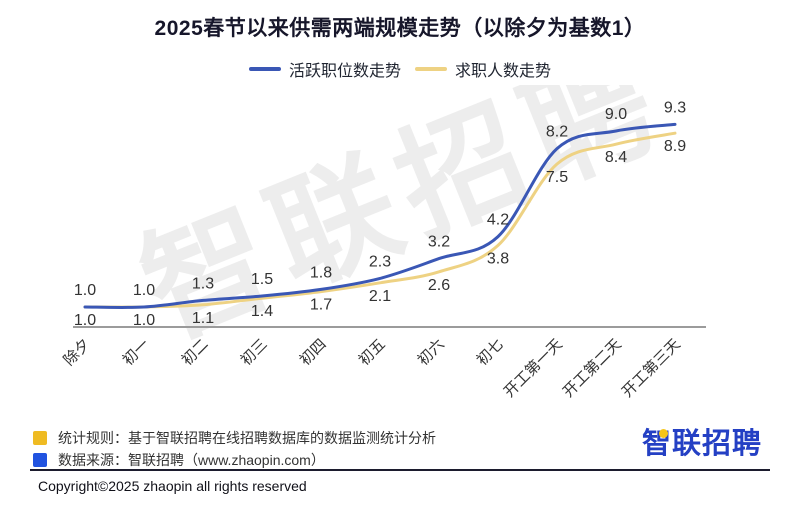 The width and height of the screenshot is (800, 512). I want to click on chart-legend: 活跃职位数走势 求职人数走势, so click(400, 69).